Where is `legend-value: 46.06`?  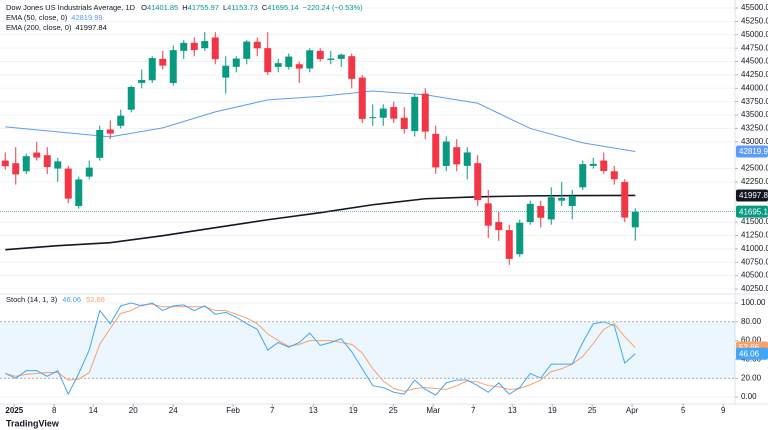
legend-value: 46.06 is located at coordinates (71, 299).